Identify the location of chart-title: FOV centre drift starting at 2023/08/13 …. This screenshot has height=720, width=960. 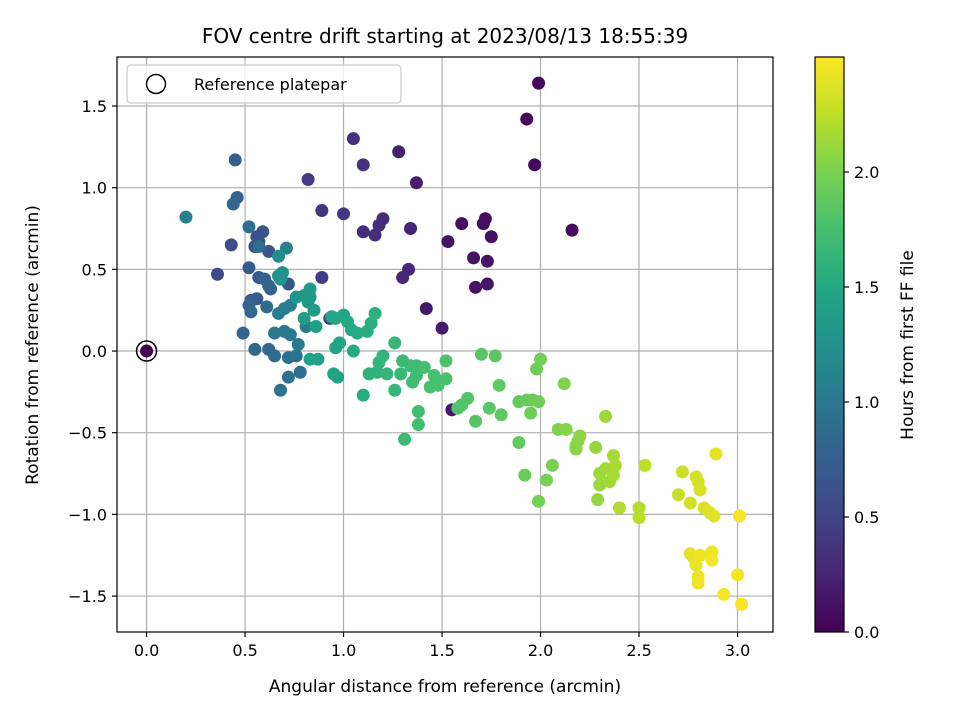
(445, 36).